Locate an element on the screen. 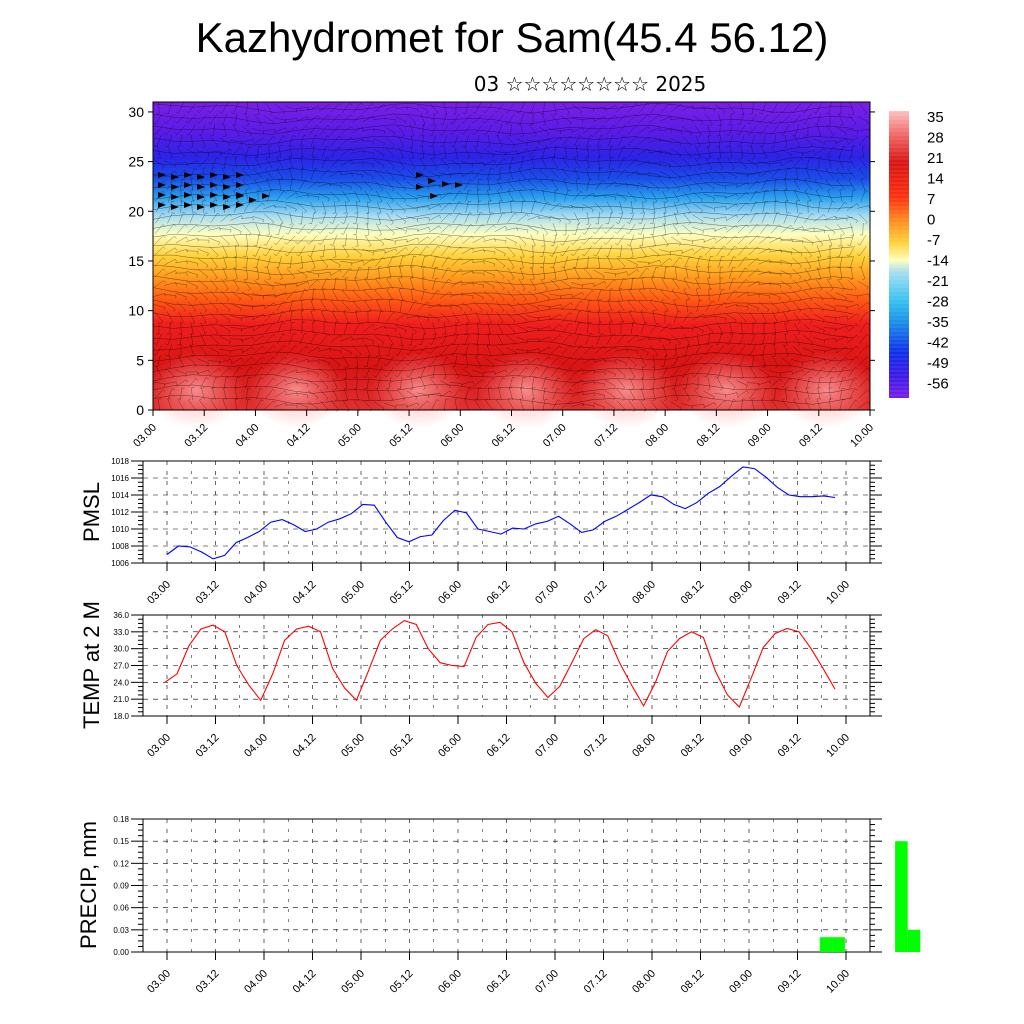  y-tick-label: 0.18 is located at coordinates (121, 819).